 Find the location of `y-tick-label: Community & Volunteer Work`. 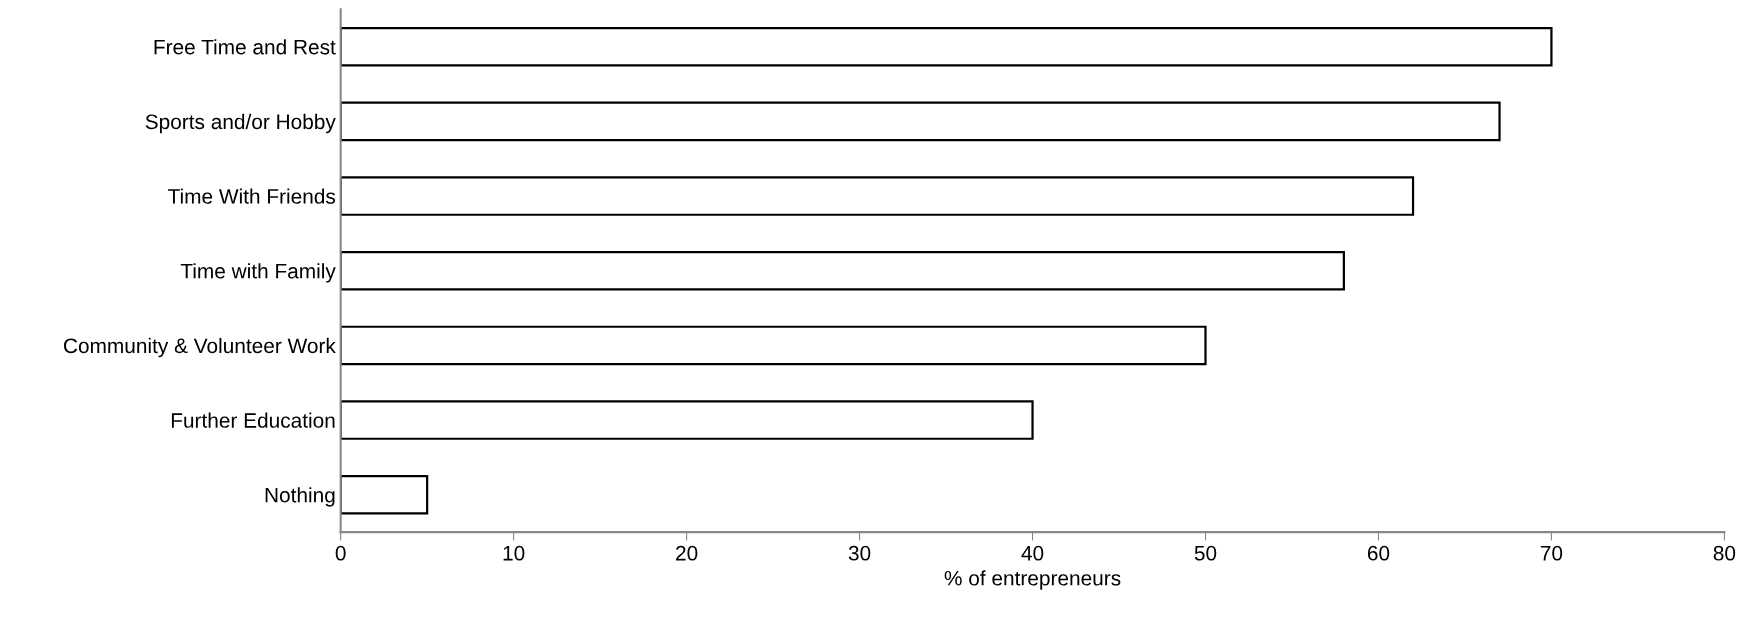

y-tick-label: Community & Volunteer Work is located at coordinates (199, 347).